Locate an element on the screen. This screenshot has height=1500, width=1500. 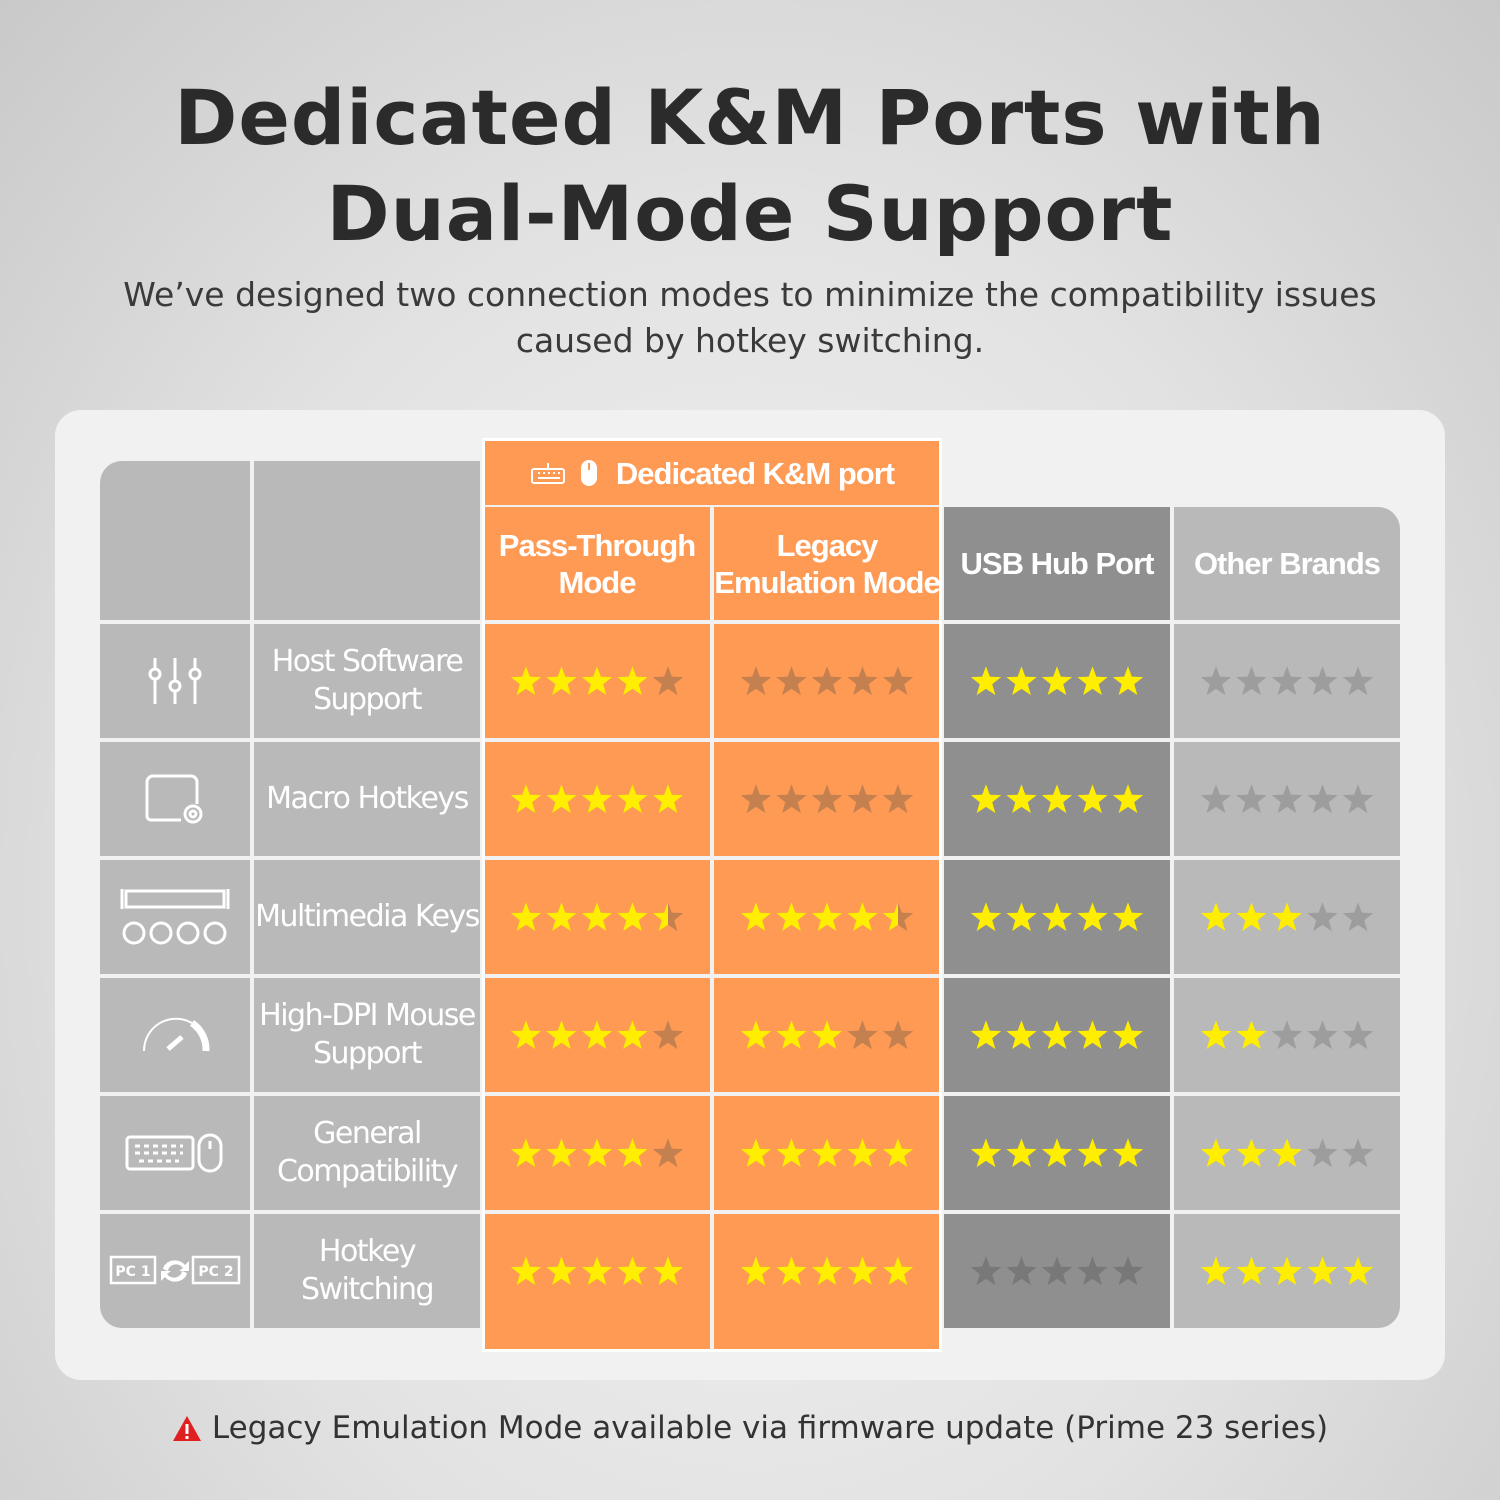
keyboard-mouse-icon is located at coordinates (174, 1153).